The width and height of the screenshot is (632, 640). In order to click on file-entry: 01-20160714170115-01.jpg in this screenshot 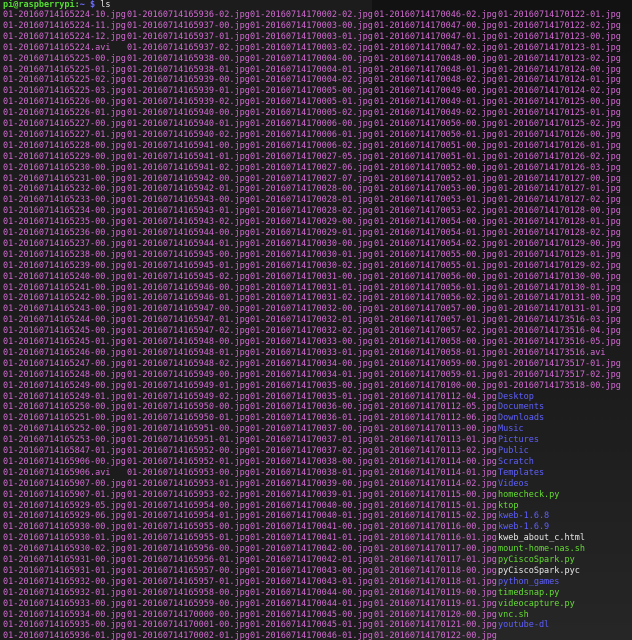, I will do `click(435, 505)`.